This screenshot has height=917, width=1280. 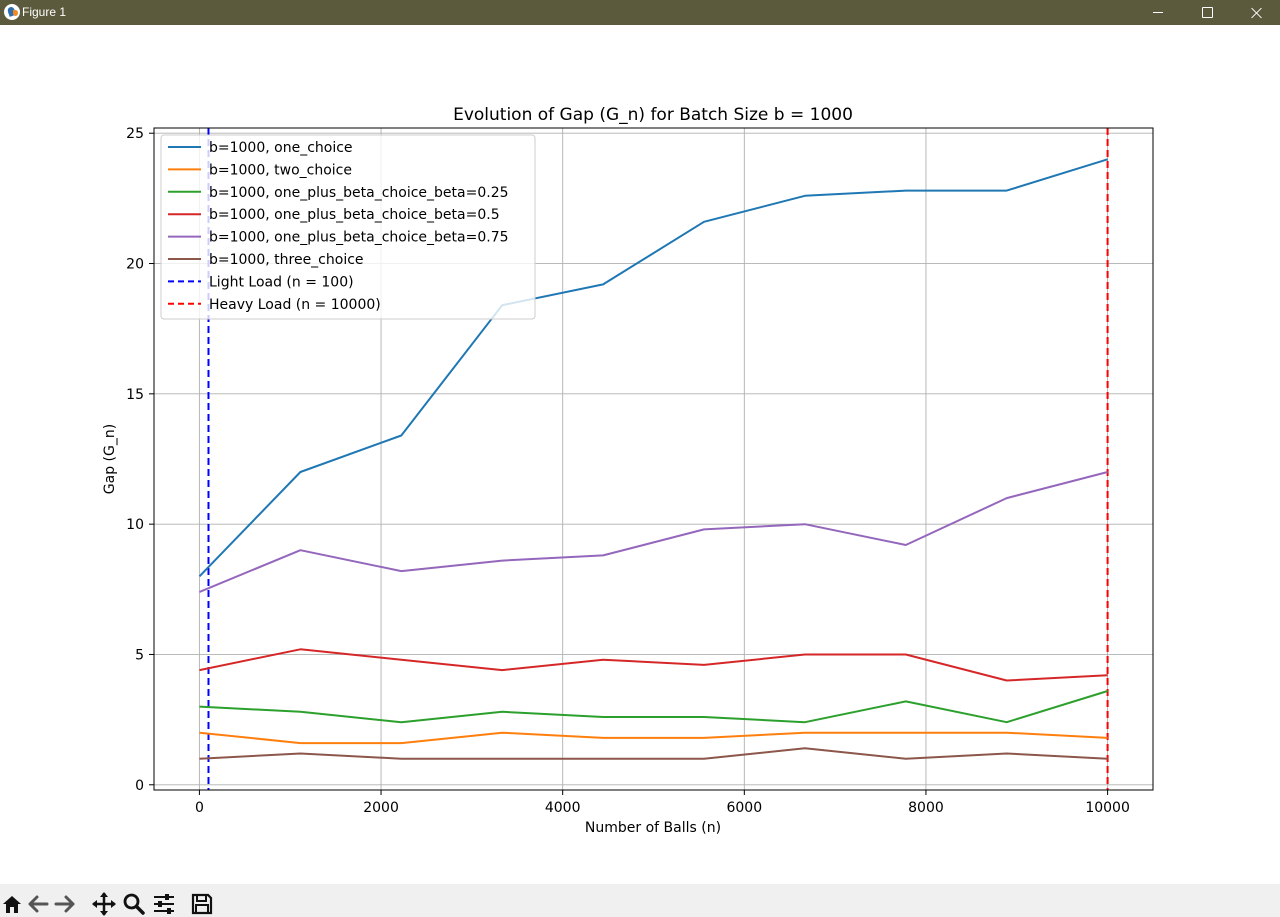 I want to click on x-tick-label: 6000, so click(x=744, y=808).